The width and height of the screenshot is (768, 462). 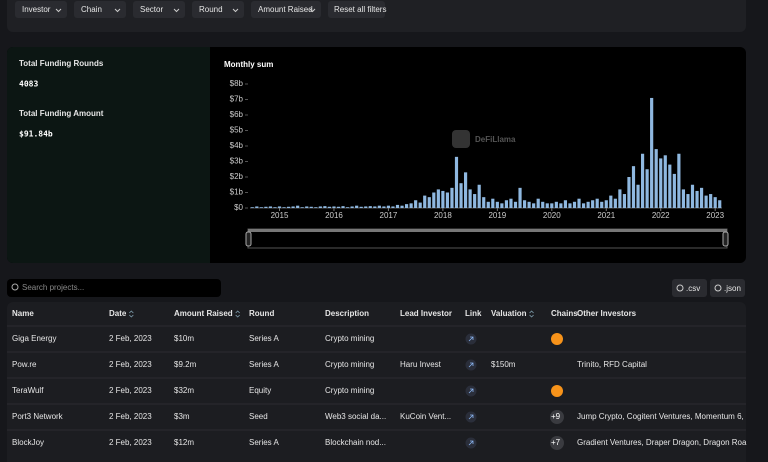 I want to click on cell: BlockJoy, so click(x=28, y=442).